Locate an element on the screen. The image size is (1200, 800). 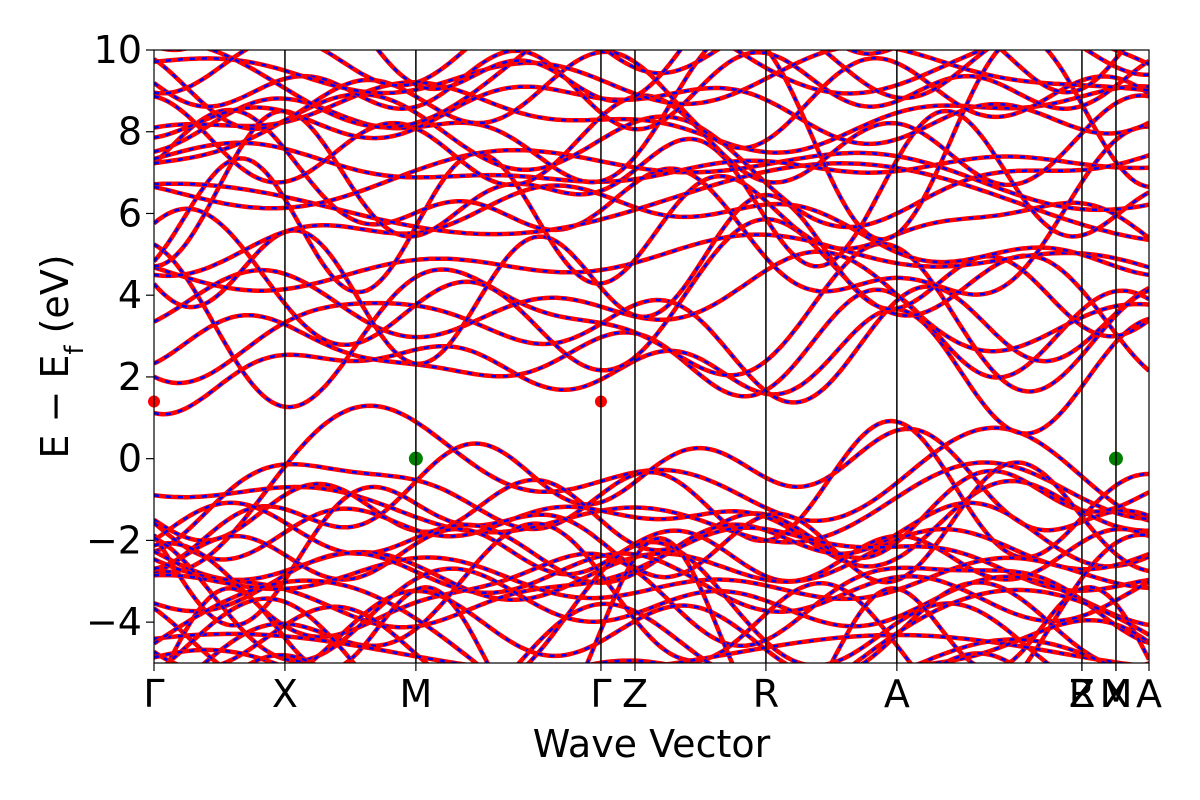
y-axis-label: E − Ef (eV) is located at coordinates (61, 356).